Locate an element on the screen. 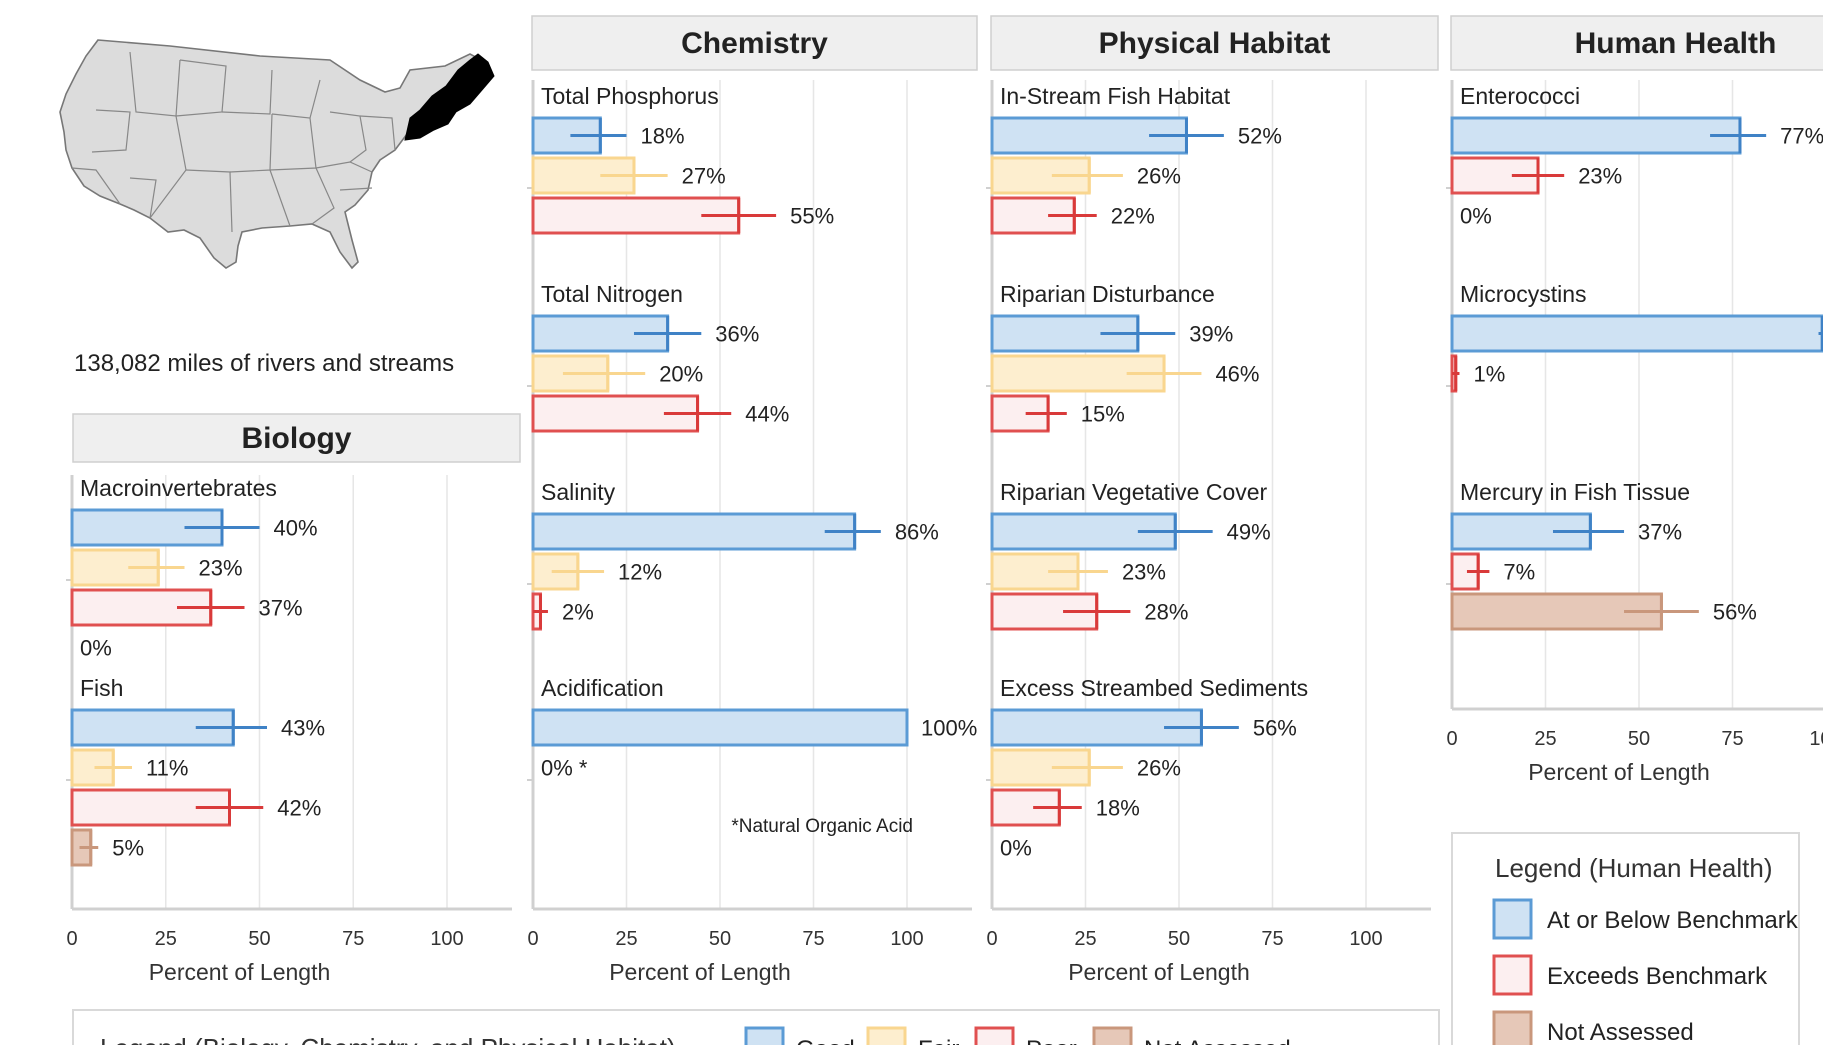  indicator-group: Microcystins99%1% is located at coordinates (1634, 337).